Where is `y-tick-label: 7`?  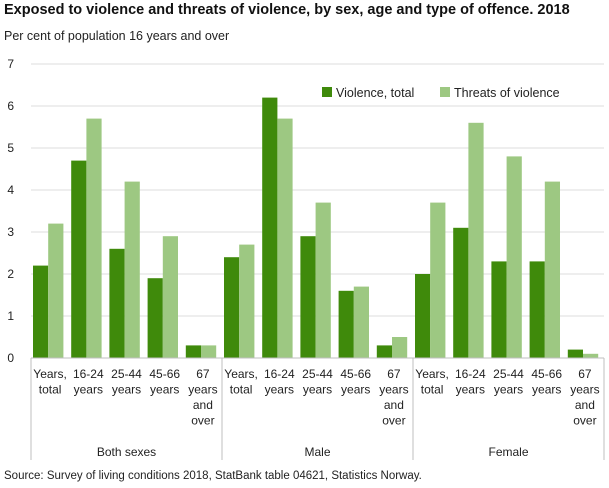
y-tick-label: 7 is located at coordinates (10, 64).